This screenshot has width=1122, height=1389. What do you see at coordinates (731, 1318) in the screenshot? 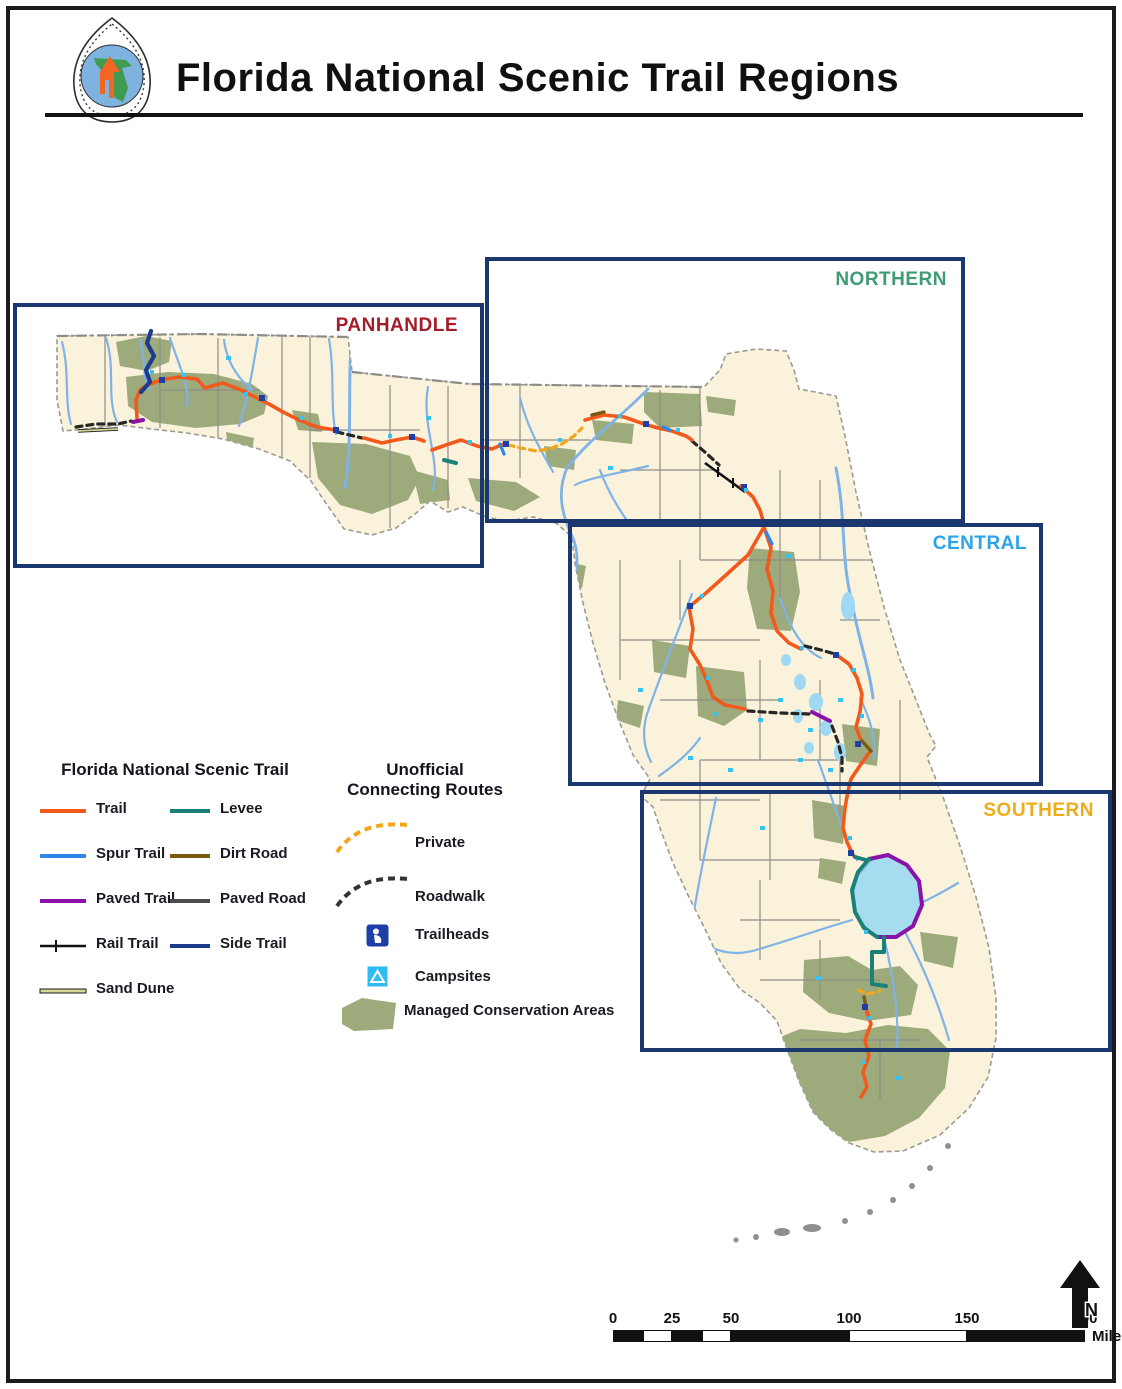
I see `scale-tick-50: 50` at bounding box center [731, 1318].